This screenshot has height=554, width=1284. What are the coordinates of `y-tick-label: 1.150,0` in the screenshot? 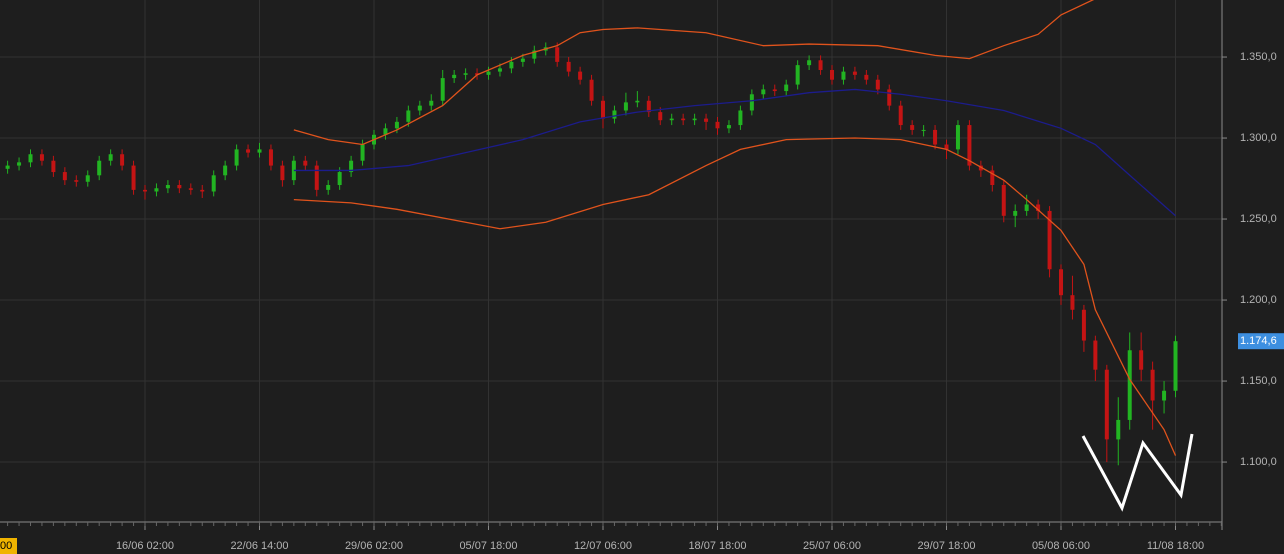 It's located at (1258, 381).